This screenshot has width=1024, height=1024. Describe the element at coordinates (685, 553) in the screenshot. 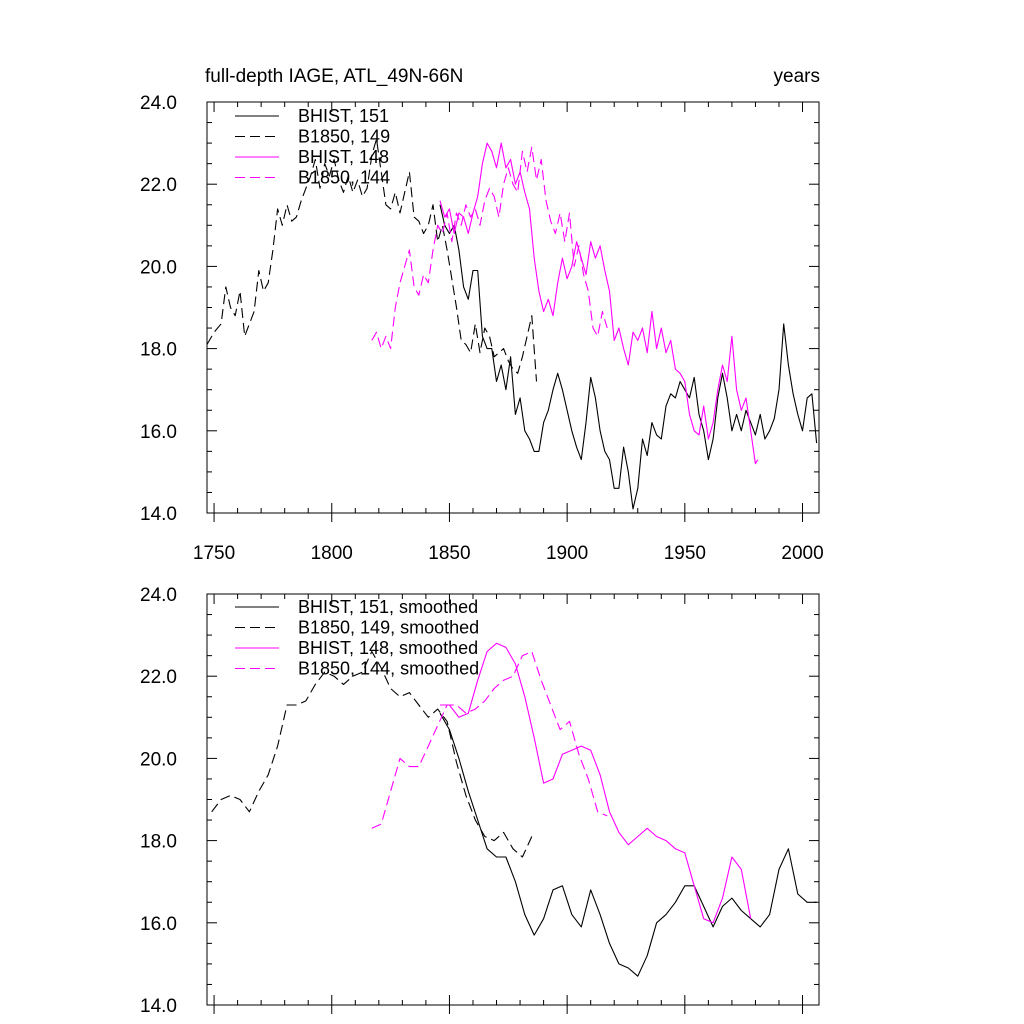

I see `x-tick-label: 1950` at that location.